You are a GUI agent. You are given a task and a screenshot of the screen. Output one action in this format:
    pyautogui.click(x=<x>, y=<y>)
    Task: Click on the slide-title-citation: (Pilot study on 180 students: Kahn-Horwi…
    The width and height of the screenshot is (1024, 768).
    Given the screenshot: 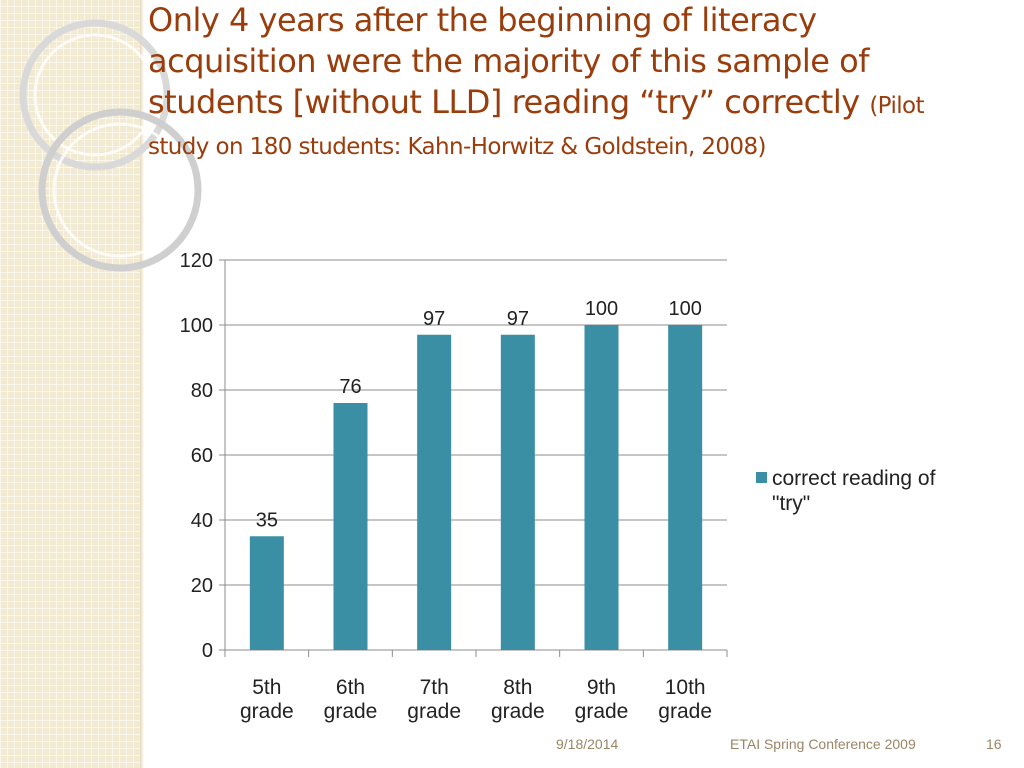 What is the action you would take?
    pyautogui.click(x=536, y=126)
    